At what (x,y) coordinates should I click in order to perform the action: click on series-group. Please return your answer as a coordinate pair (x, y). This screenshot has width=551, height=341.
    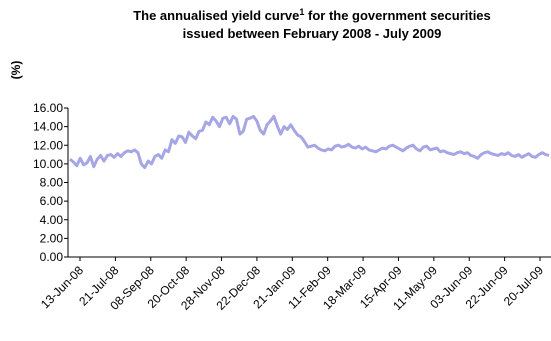
    Looking at the image, I should click on (309, 142).